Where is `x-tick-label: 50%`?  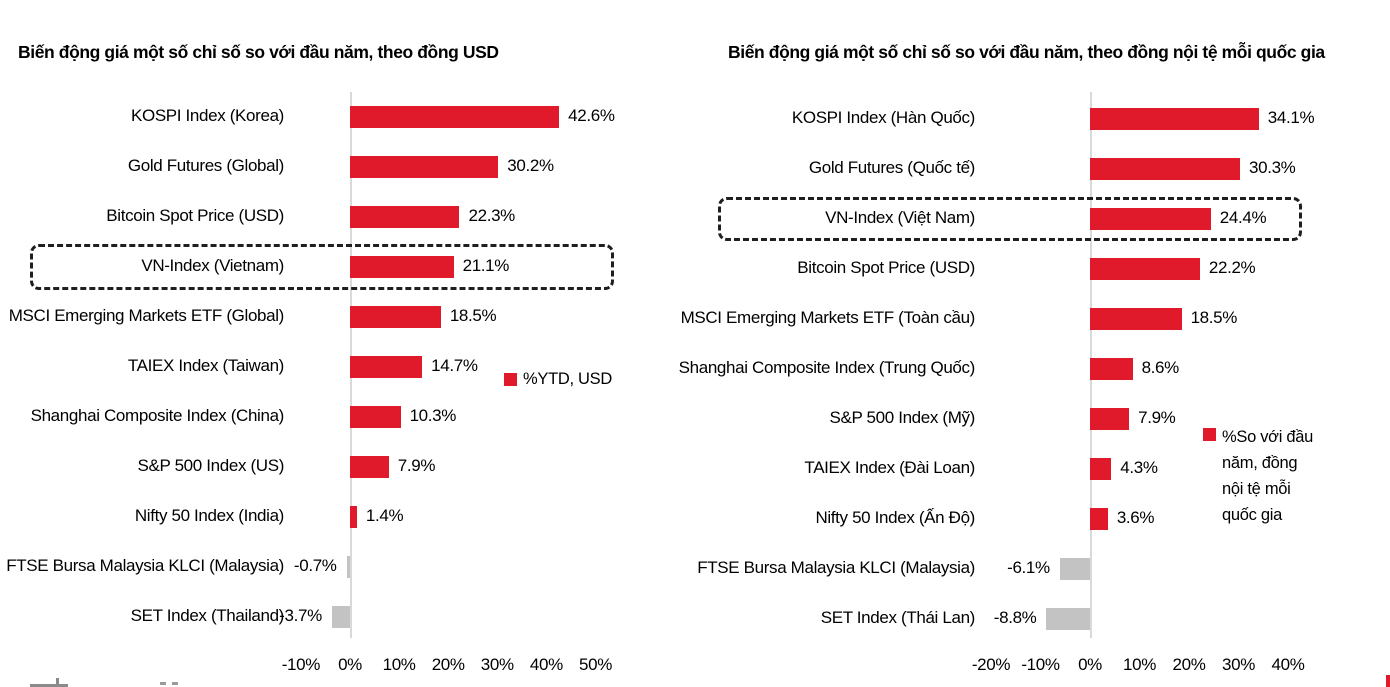 x-tick-label: 50% is located at coordinates (595, 664).